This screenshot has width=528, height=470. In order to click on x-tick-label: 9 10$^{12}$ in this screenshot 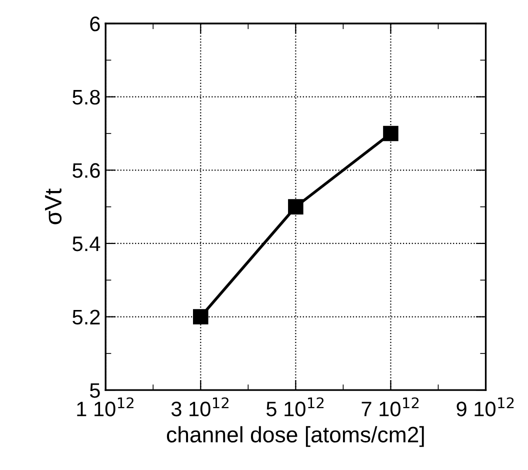, I will do `click(485, 406)`.